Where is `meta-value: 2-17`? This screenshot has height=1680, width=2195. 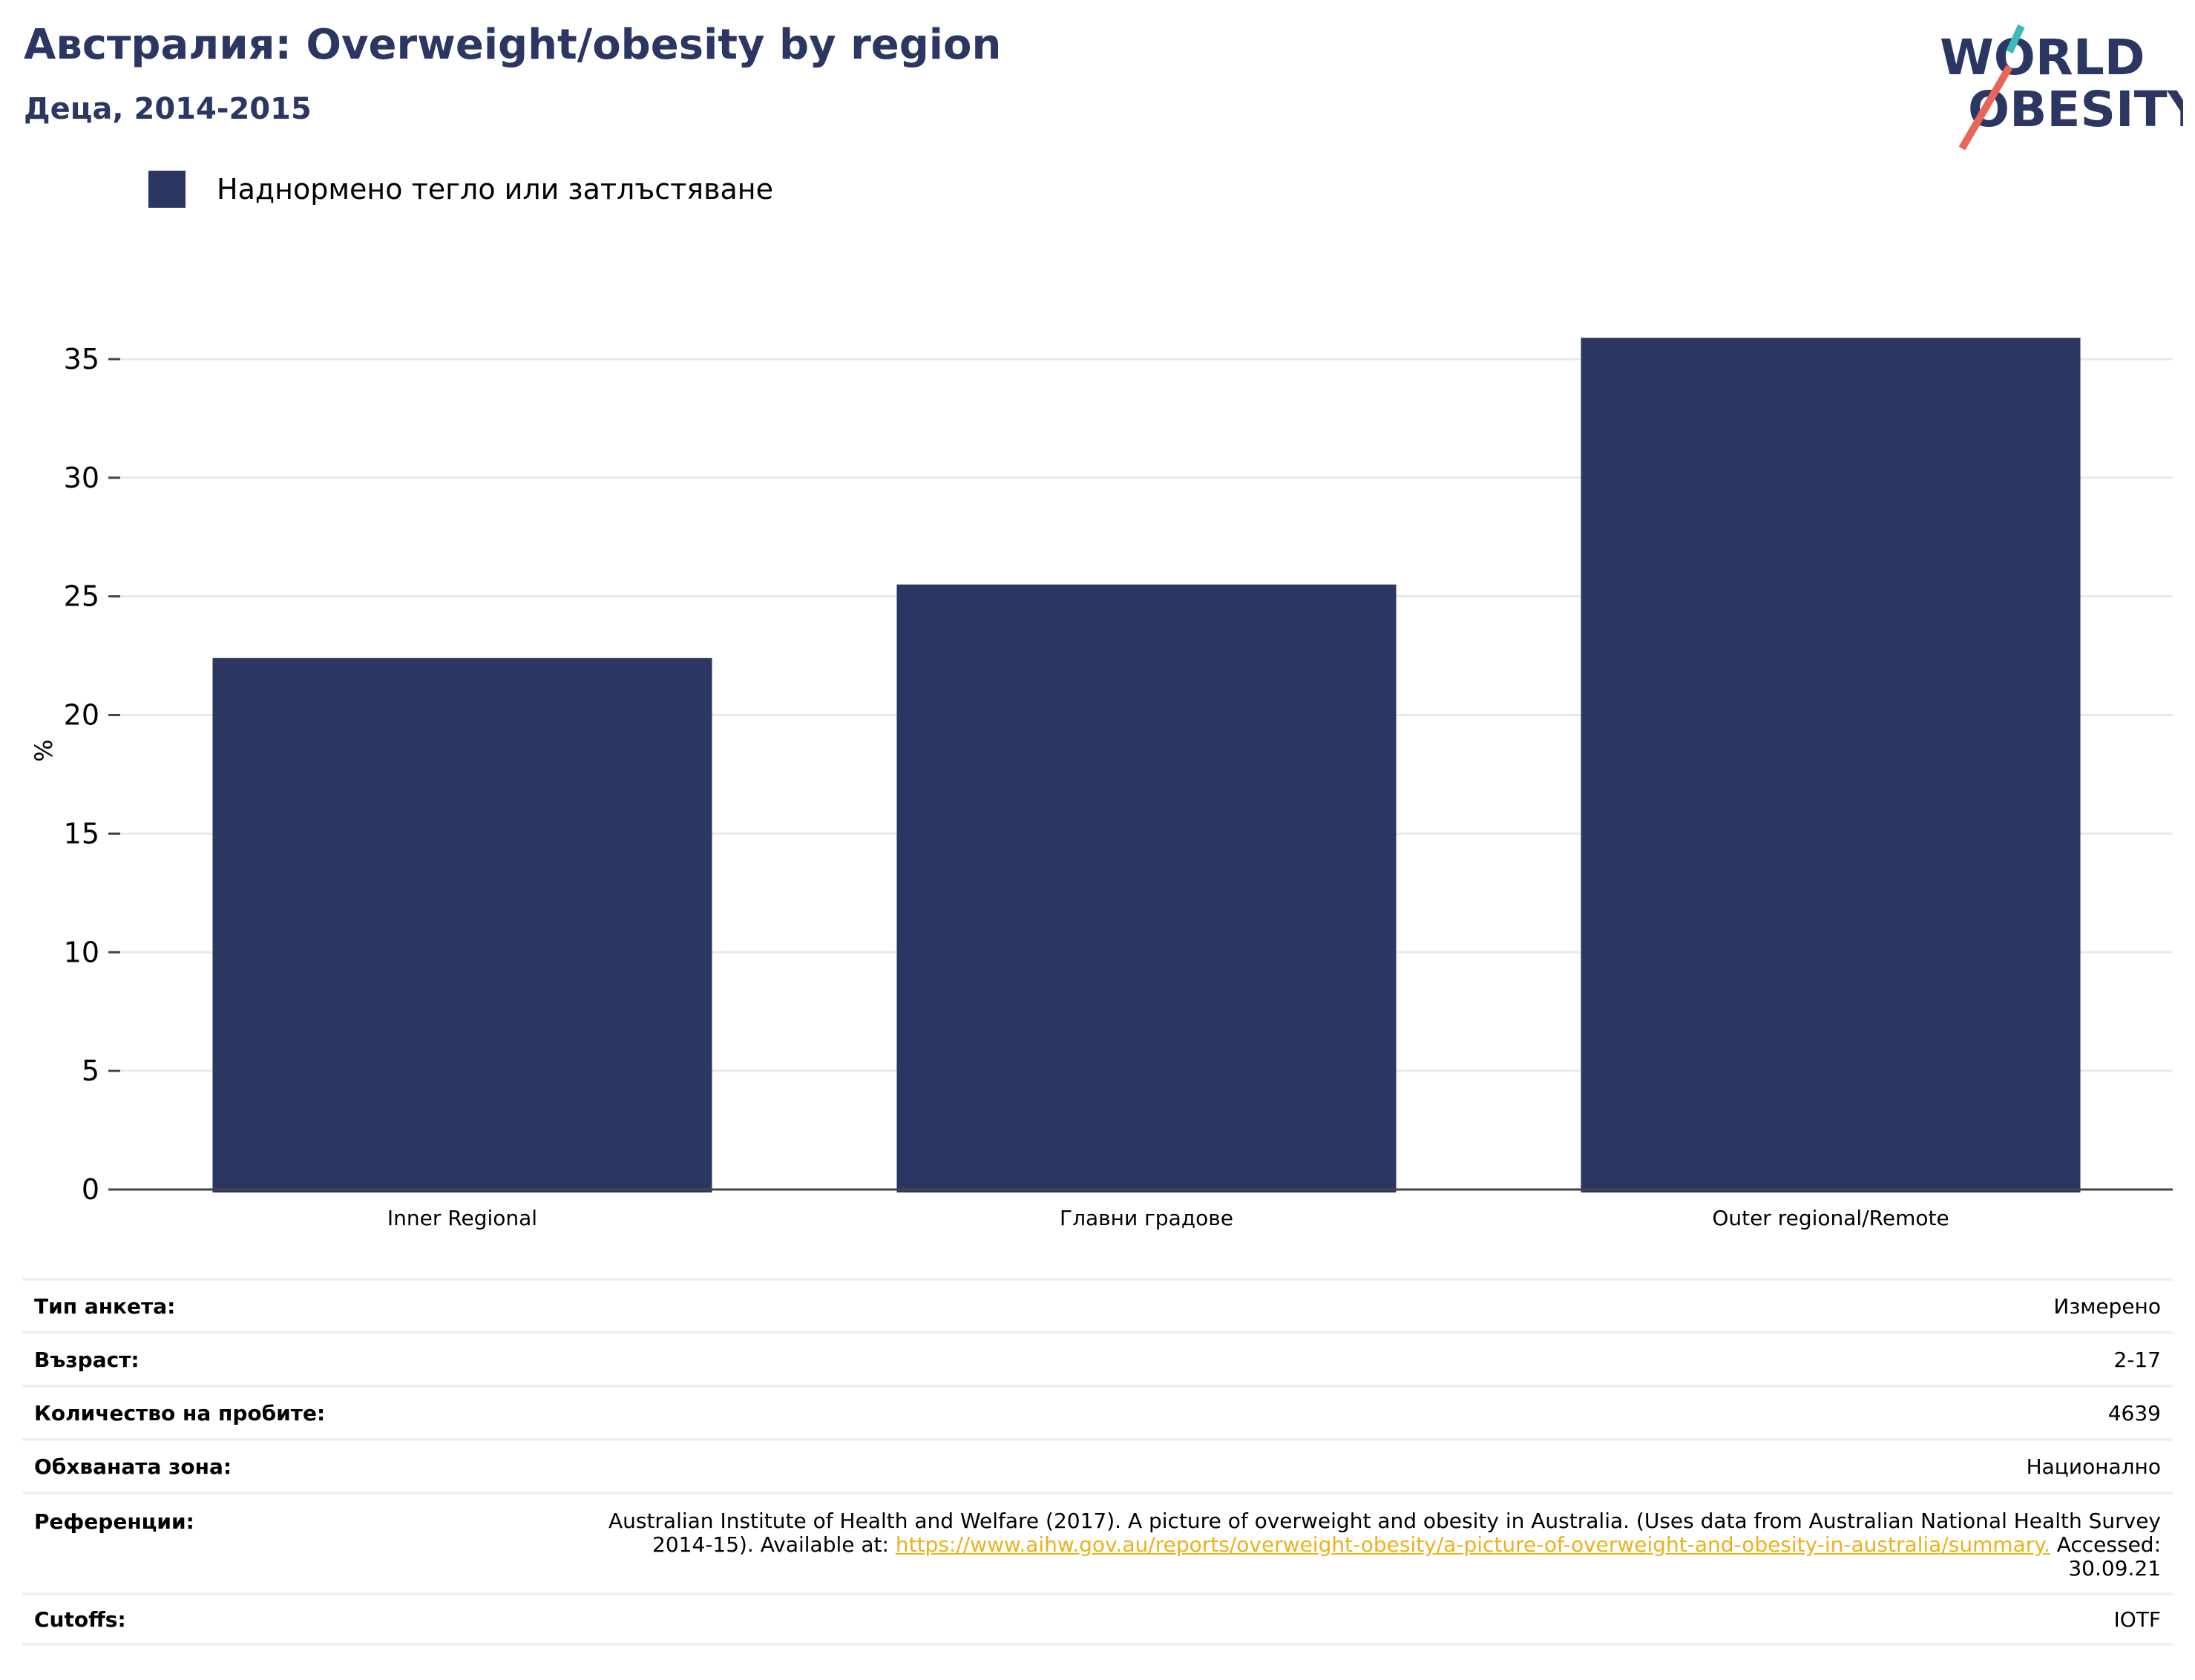 meta-value: 2-17 is located at coordinates (2137, 1360).